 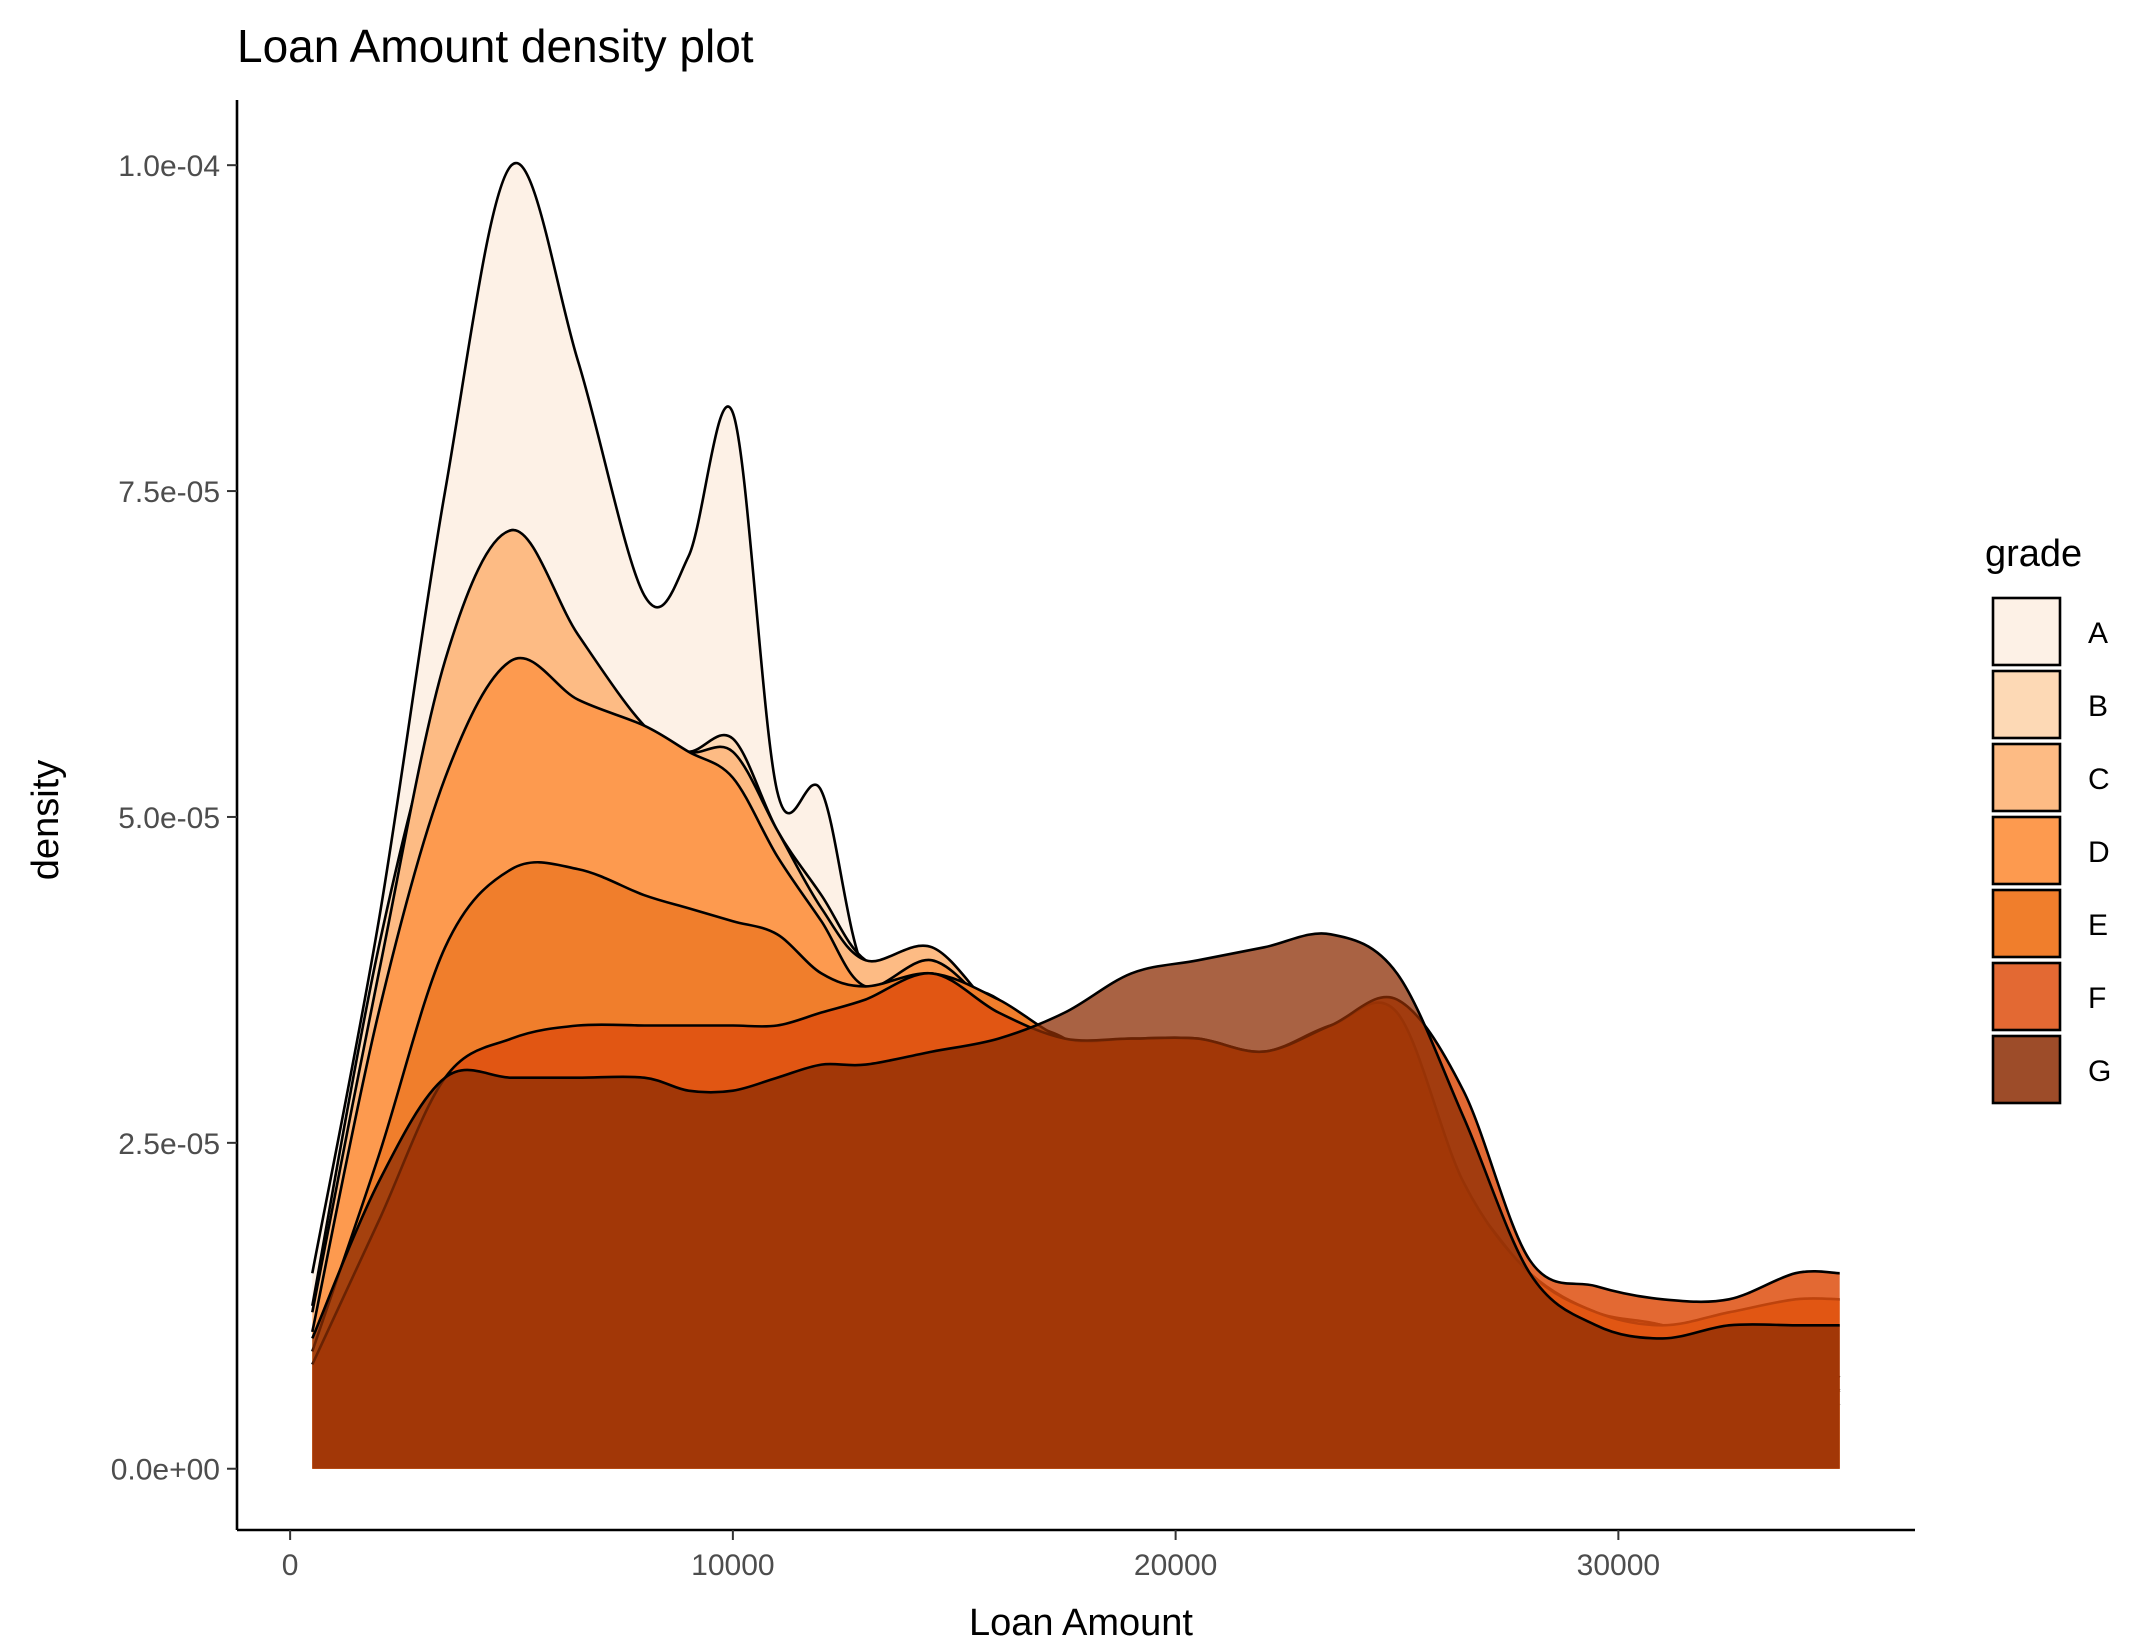 I want to click on legend-label-C: C, so click(x=2099, y=779).